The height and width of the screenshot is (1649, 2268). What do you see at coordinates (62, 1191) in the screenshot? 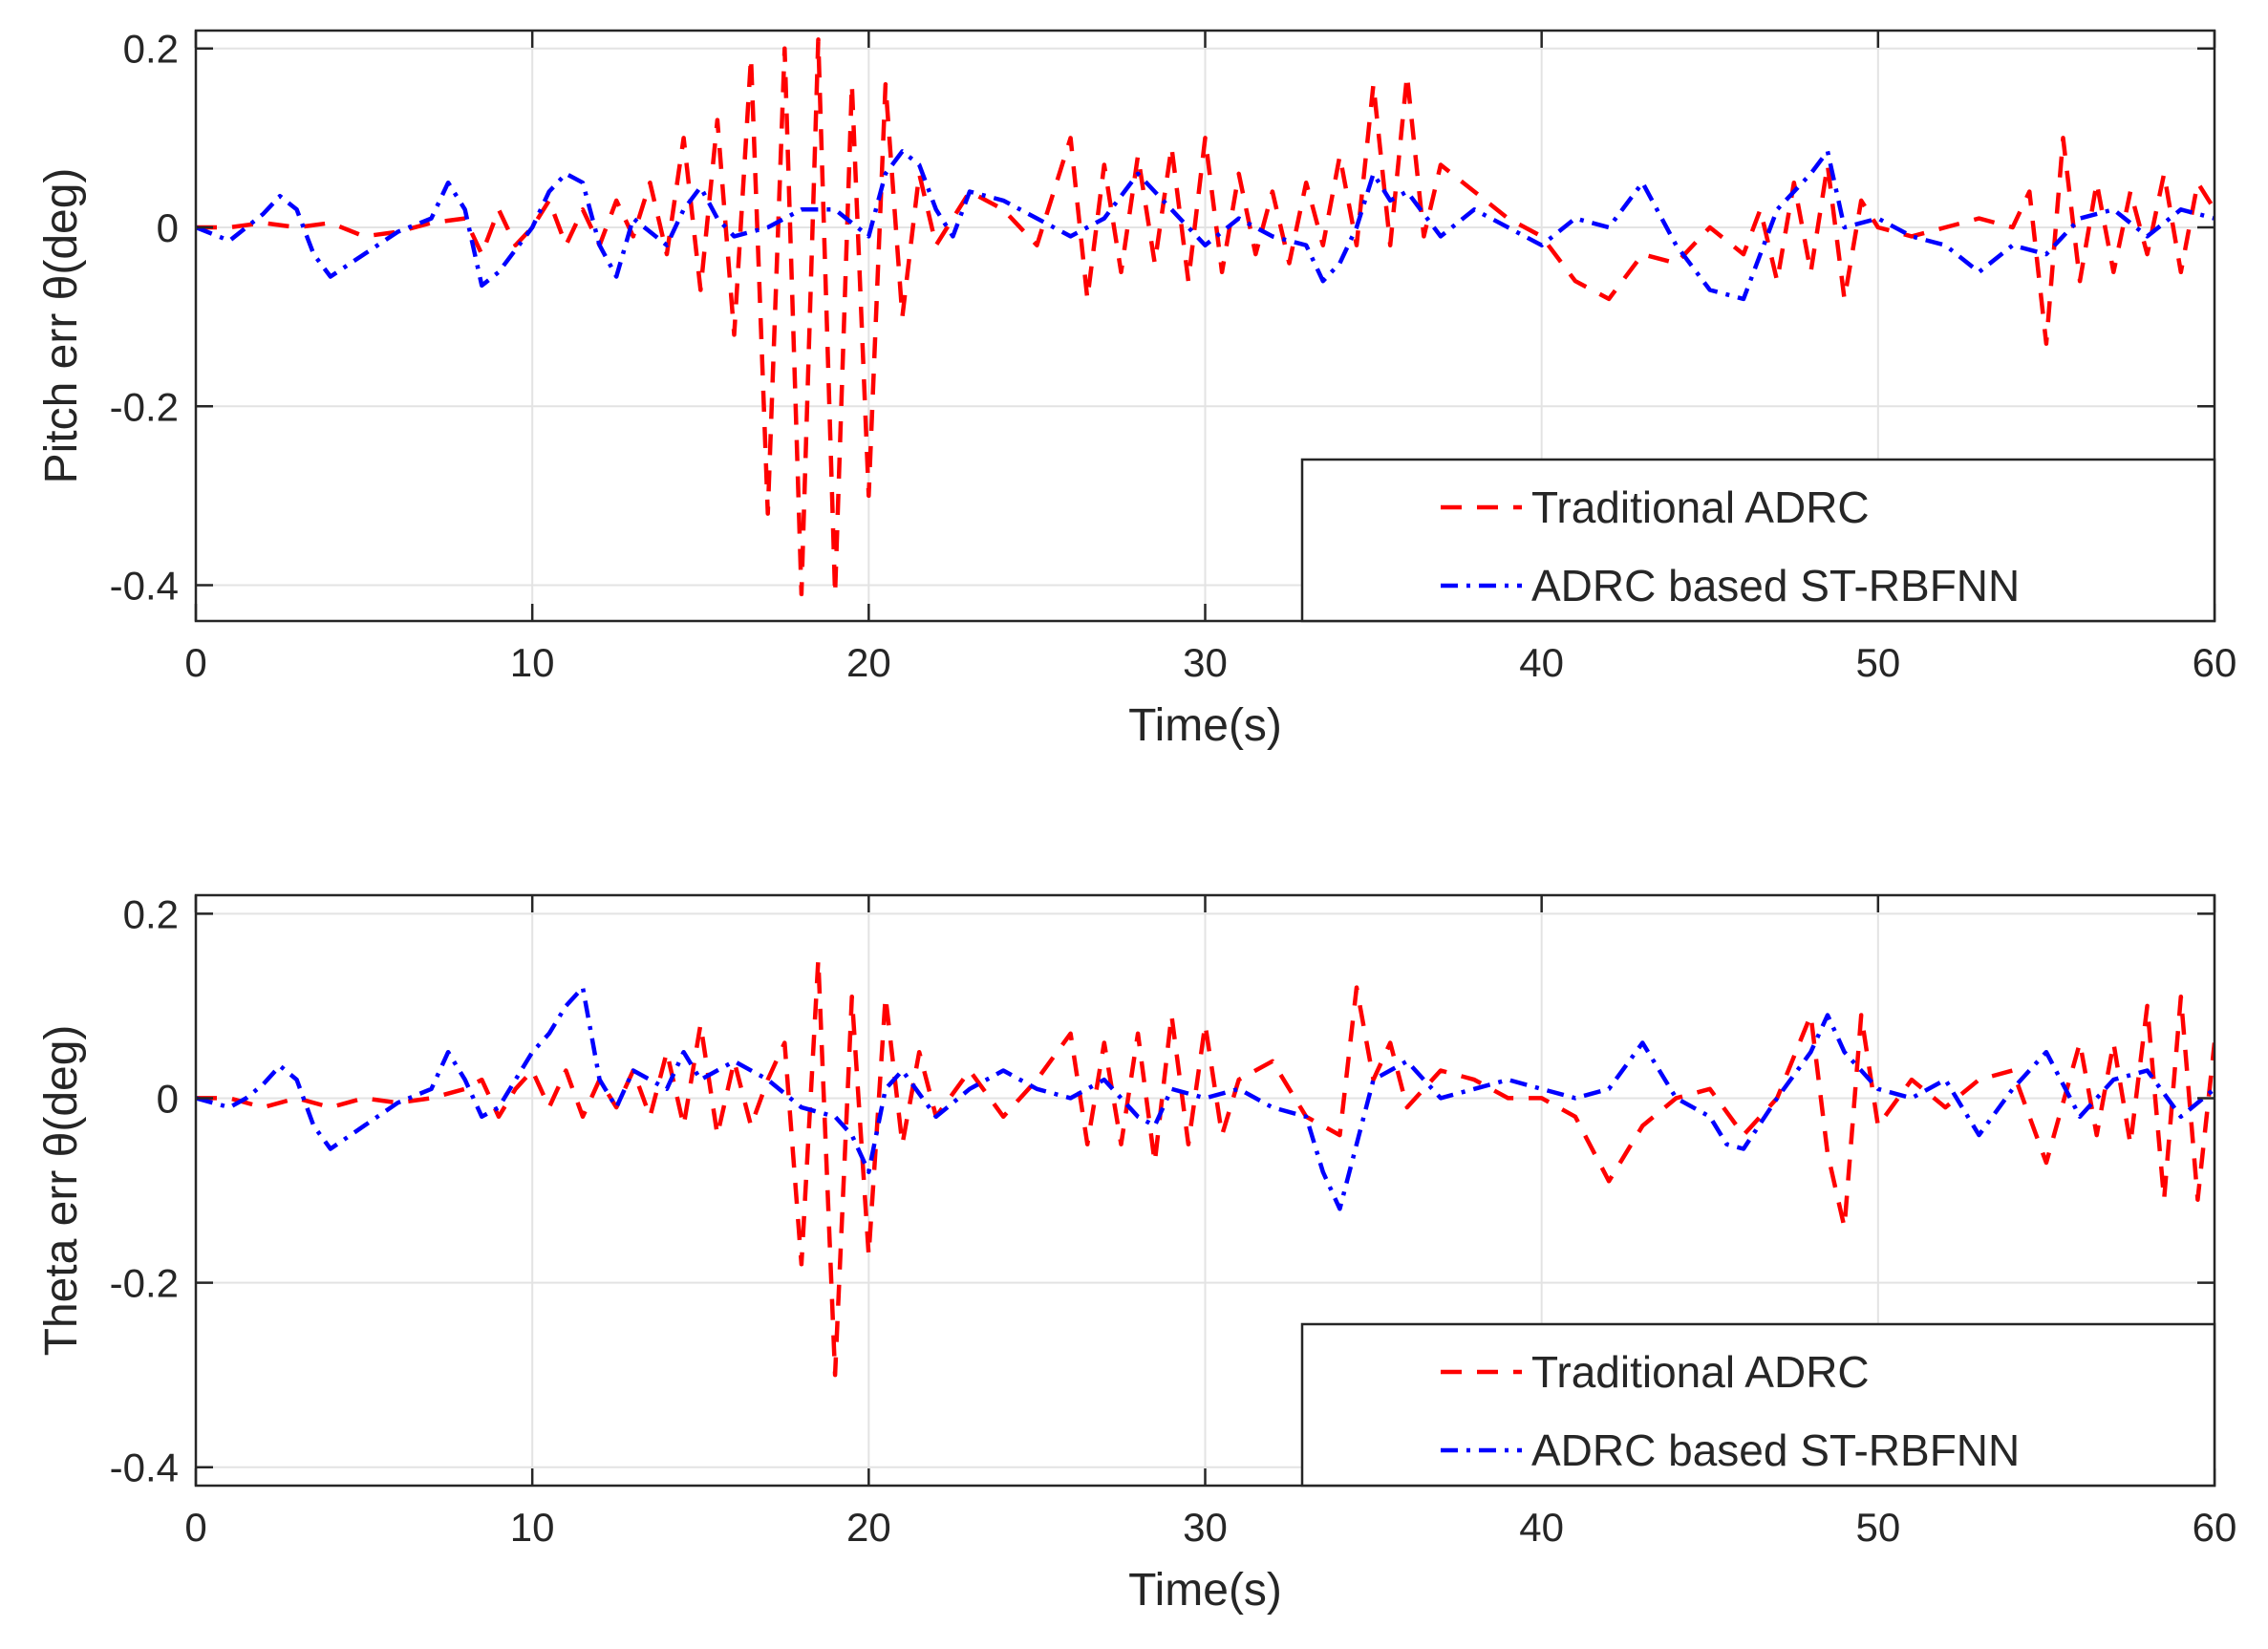
I see `y-axis-label: Theta err θ(deg)` at bounding box center [62, 1191].